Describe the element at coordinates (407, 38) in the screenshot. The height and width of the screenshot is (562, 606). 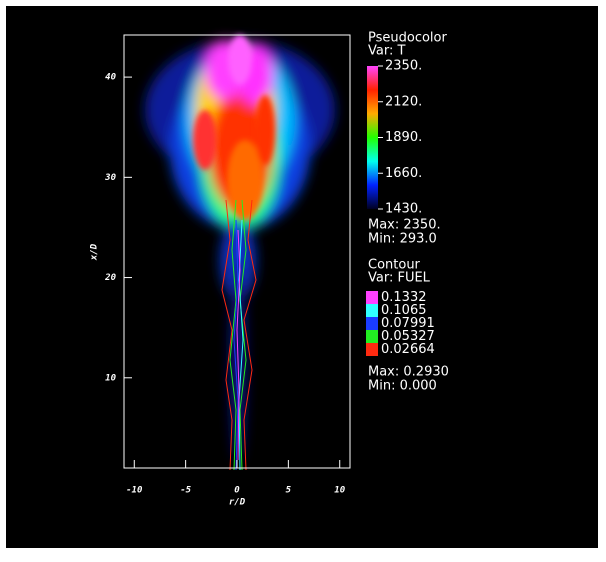
I see `pseudocolor-title: Pseudocolor` at that location.